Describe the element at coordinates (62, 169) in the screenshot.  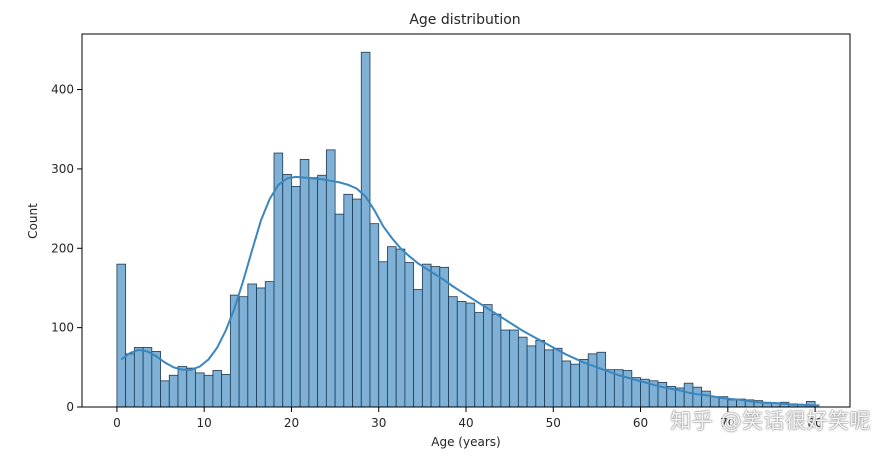
I see `y-tick-label: 300` at that location.